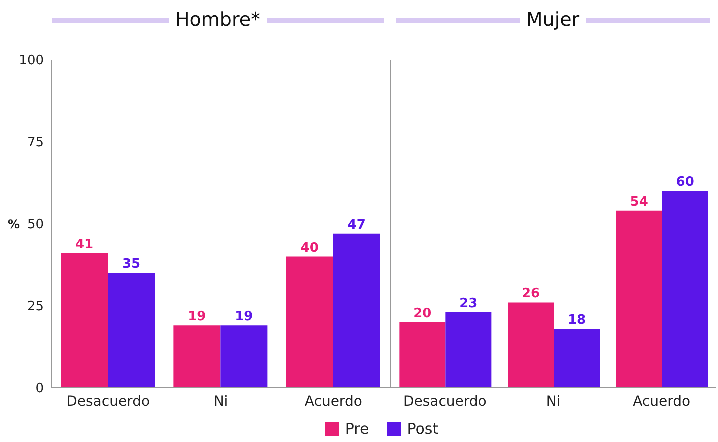 Image resolution: width=718 pixels, height=442 pixels. I want to click on data-label: 20, so click(423, 314).